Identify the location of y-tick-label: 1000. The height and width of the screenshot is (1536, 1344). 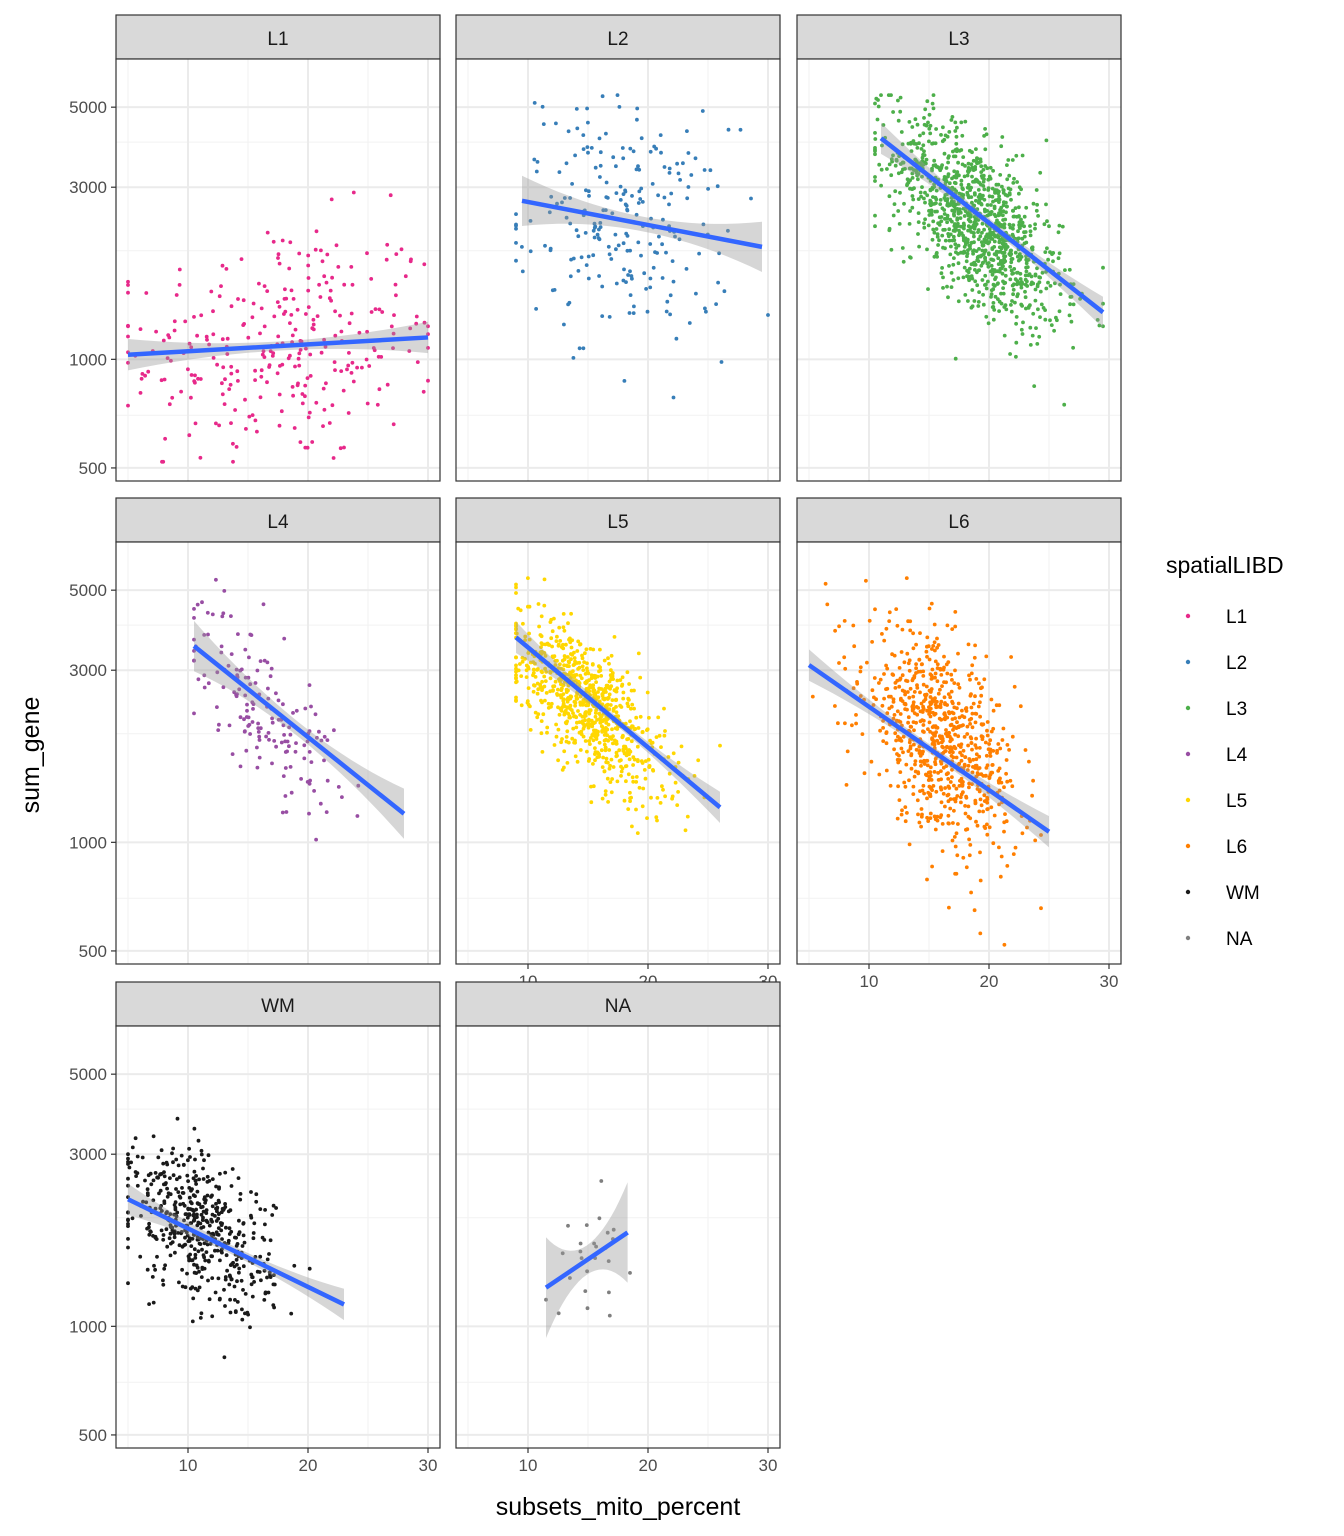
(88, 842).